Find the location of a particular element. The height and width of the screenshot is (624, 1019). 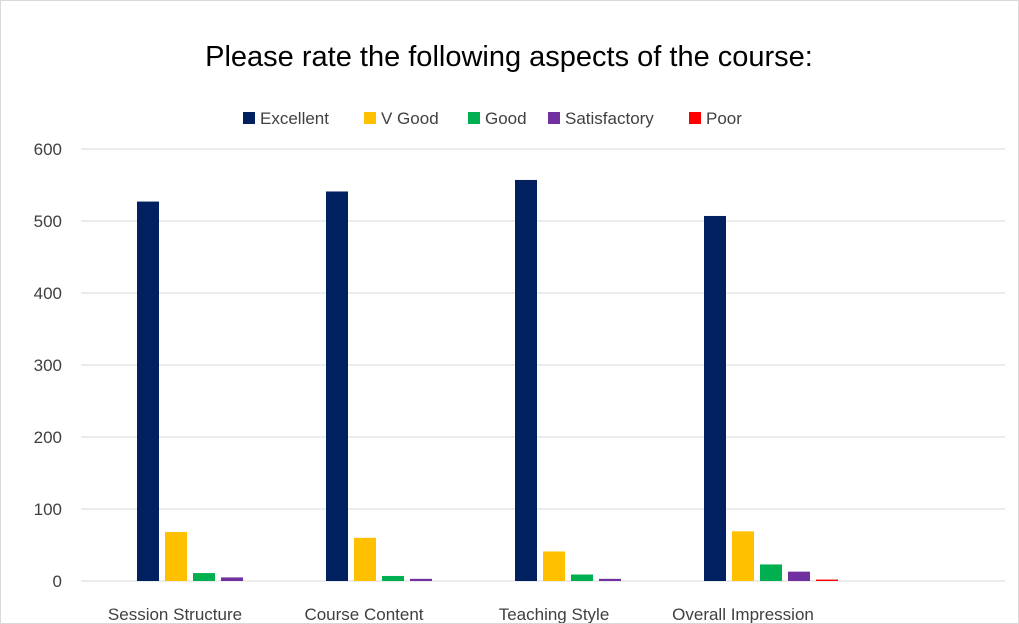

legend-entry-good: Good is located at coordinates (506, 118).